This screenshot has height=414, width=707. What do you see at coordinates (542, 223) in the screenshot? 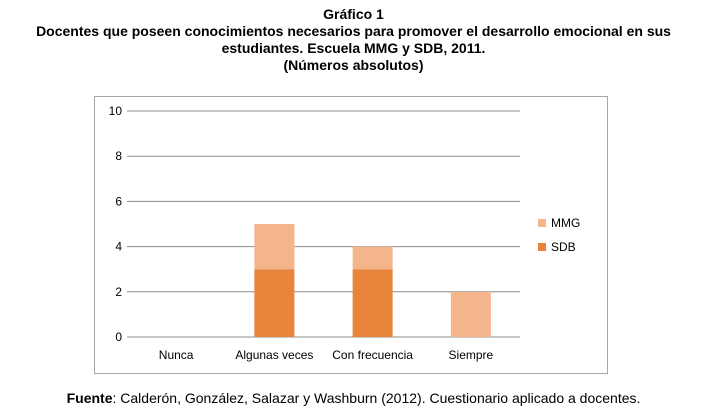
I see `legend-swatch-mmg` at bounding box center [542, 223].